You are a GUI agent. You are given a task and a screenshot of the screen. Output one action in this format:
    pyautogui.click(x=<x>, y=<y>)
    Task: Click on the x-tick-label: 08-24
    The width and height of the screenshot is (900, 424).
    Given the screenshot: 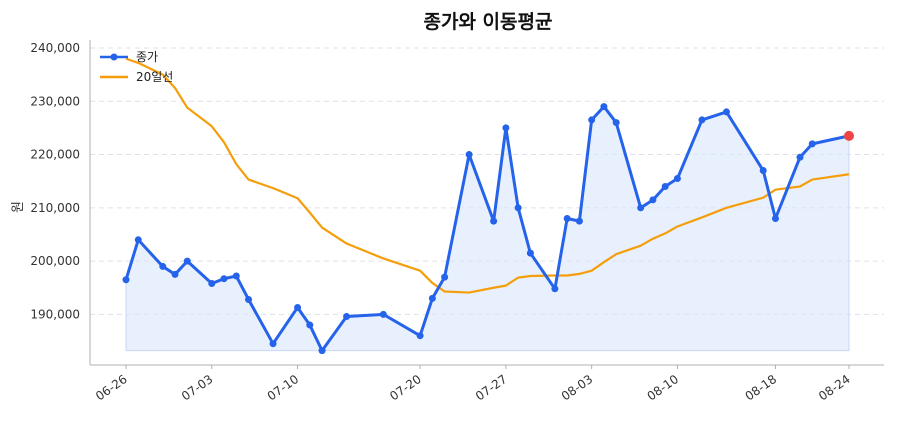 What is the action you would take?
    pyautogui.click(x=834, y=387)
    